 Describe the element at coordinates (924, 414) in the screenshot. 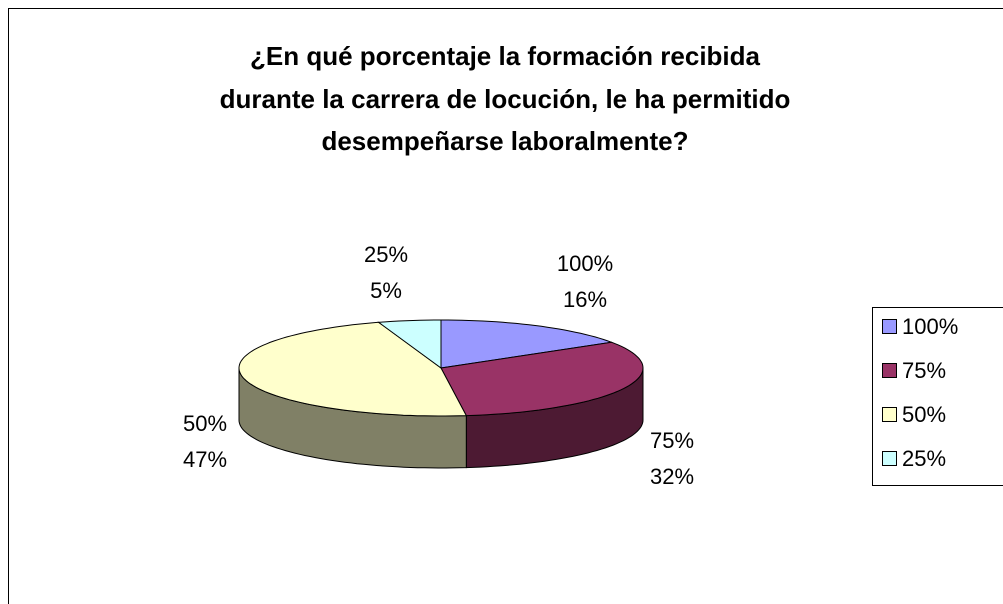

I see `legend-label: 50%` at that location.